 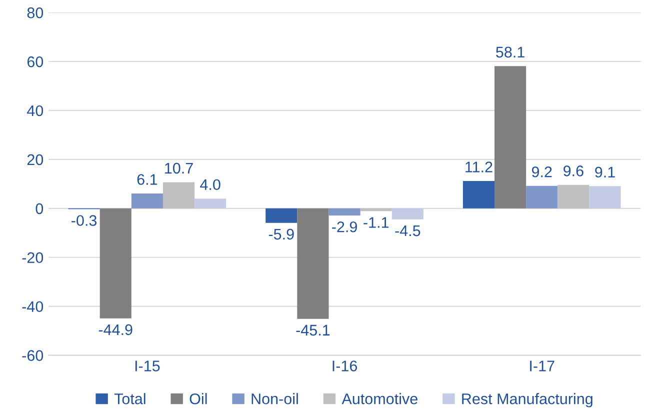 What do you see at coordinates (479, 167) in the screenshot?
I see `data-label: 11.2` at bounding box center [479, 167].